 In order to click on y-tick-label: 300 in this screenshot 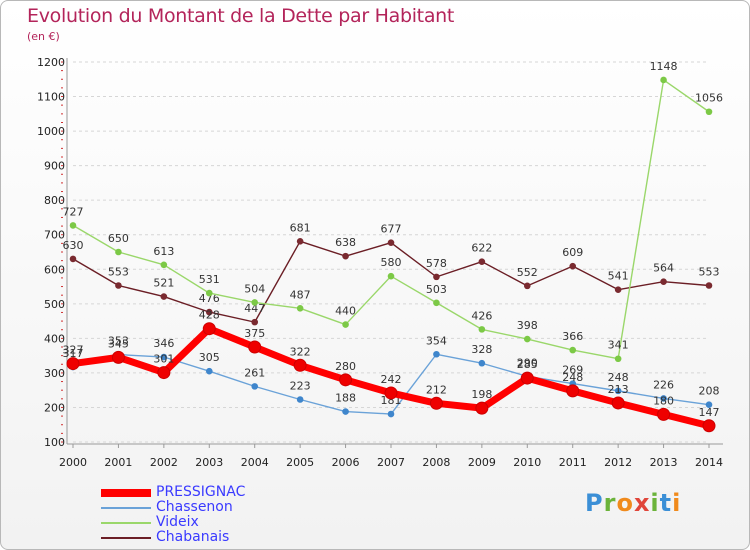, I will do `click(54, 373)`.